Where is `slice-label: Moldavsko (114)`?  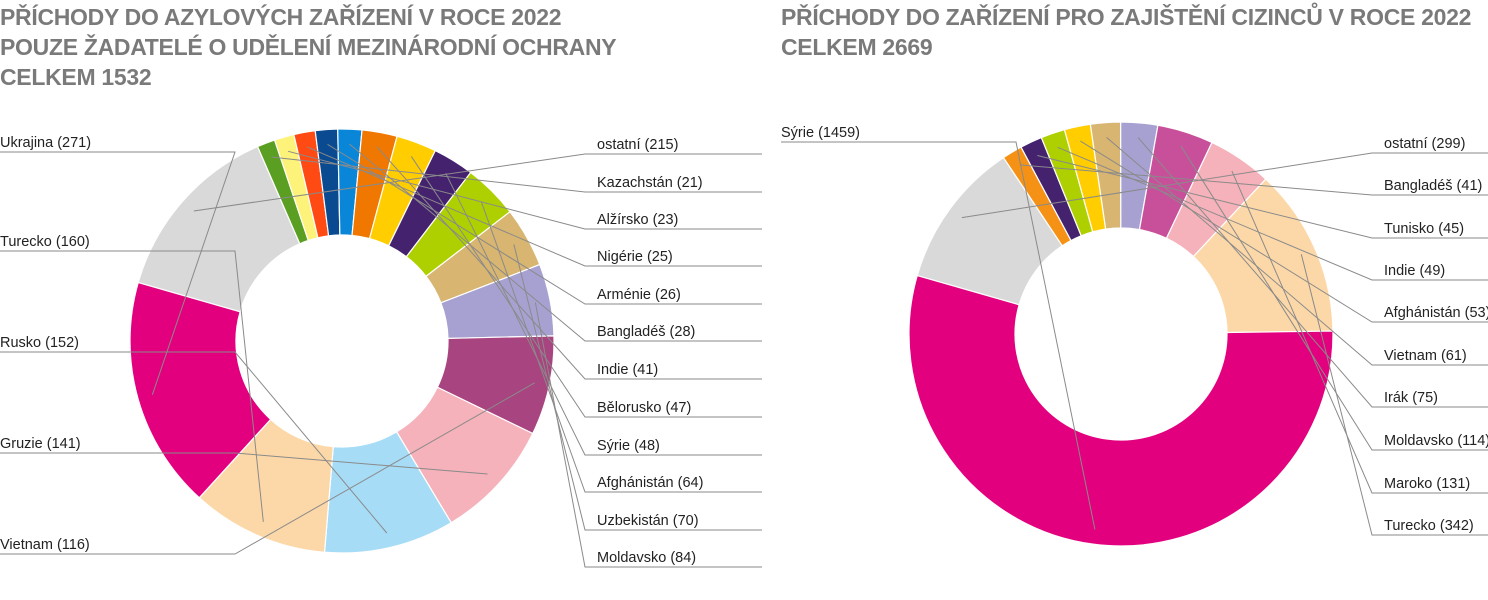 slice-label: Moldavsko (114) is located at coordinates (1436, 441).